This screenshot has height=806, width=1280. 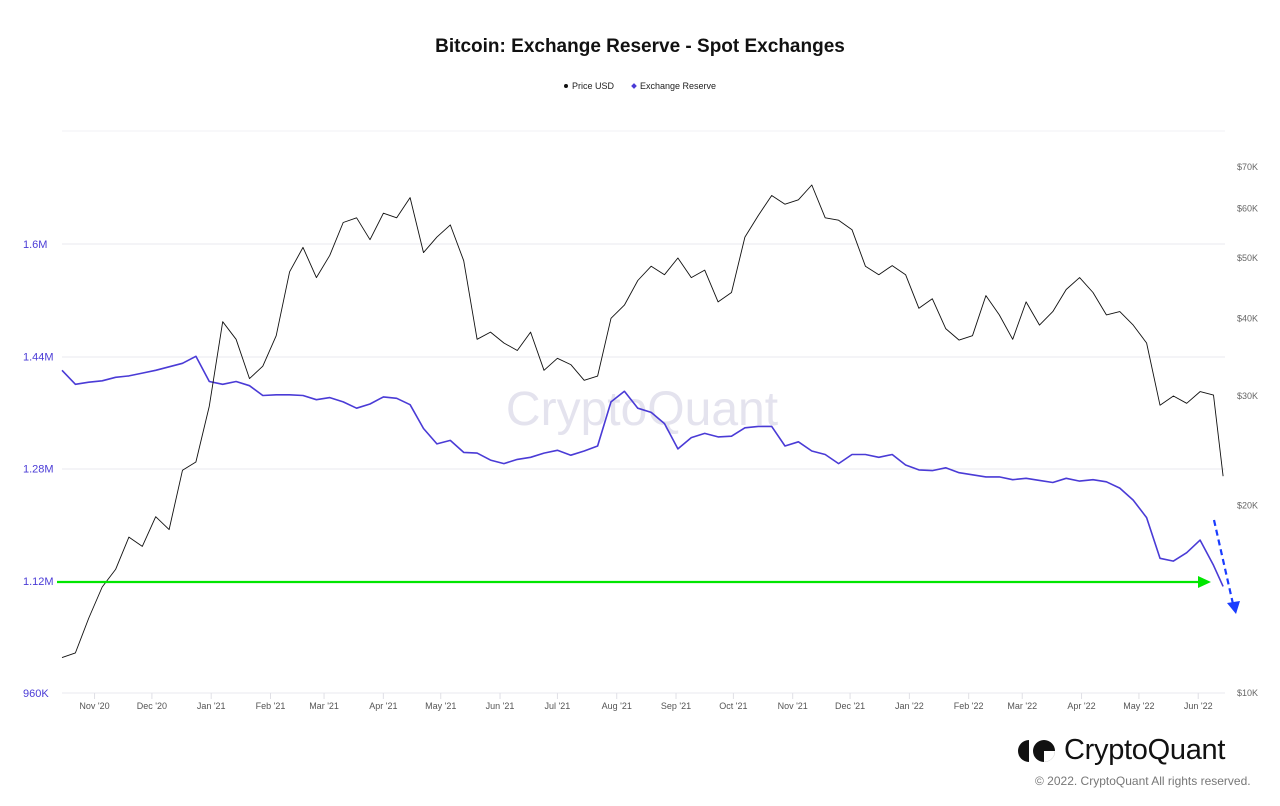 What do you see at coordinates (38, 357) in the screenshot?
I see `svg-text: 1.44M` at bounding box center [38, 357].